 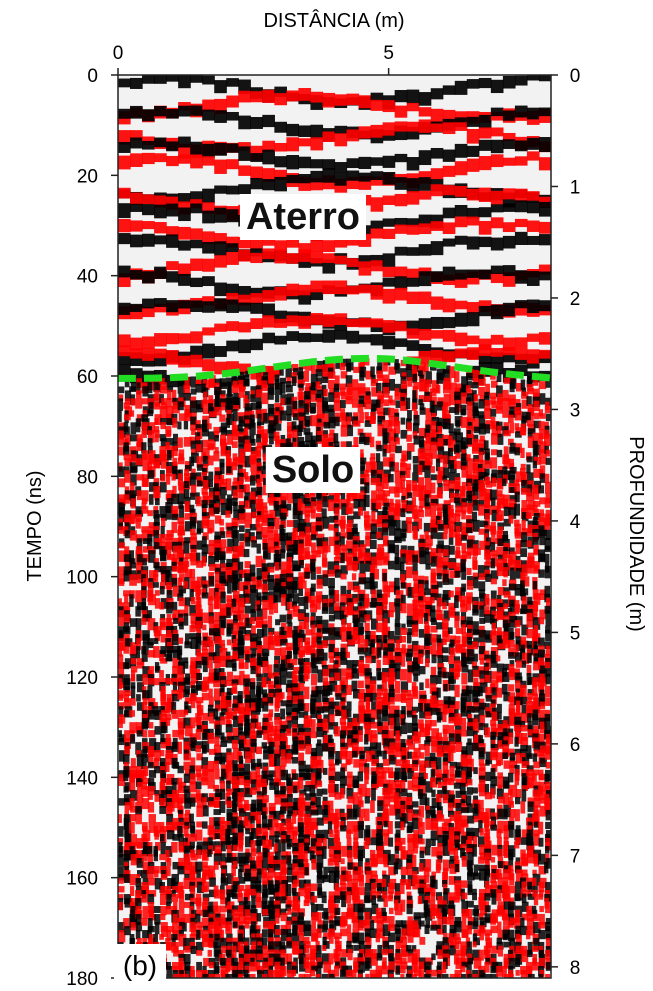 I want to click on right-tick-label-2: 2, so click(x=575, y=299).